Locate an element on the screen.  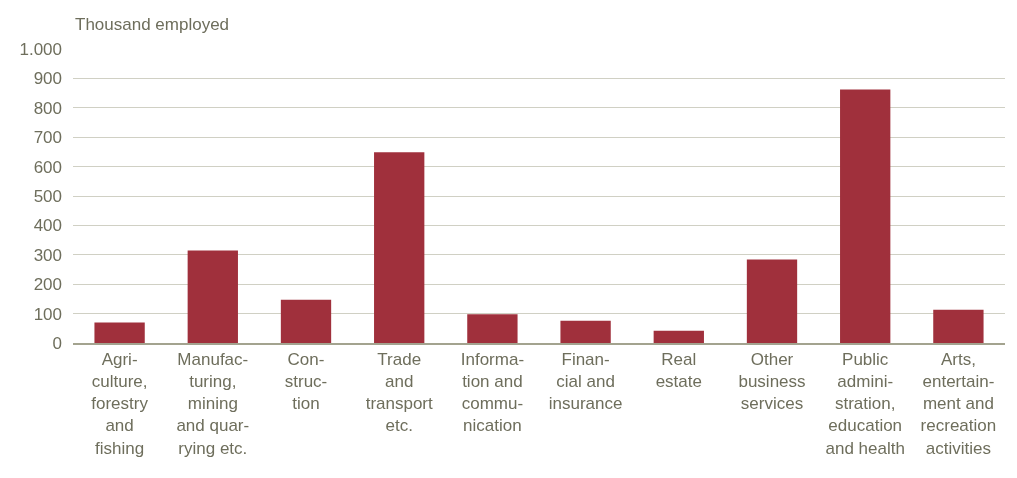
y-axis-title: Thousand employed is located at coordinates (152, 24).